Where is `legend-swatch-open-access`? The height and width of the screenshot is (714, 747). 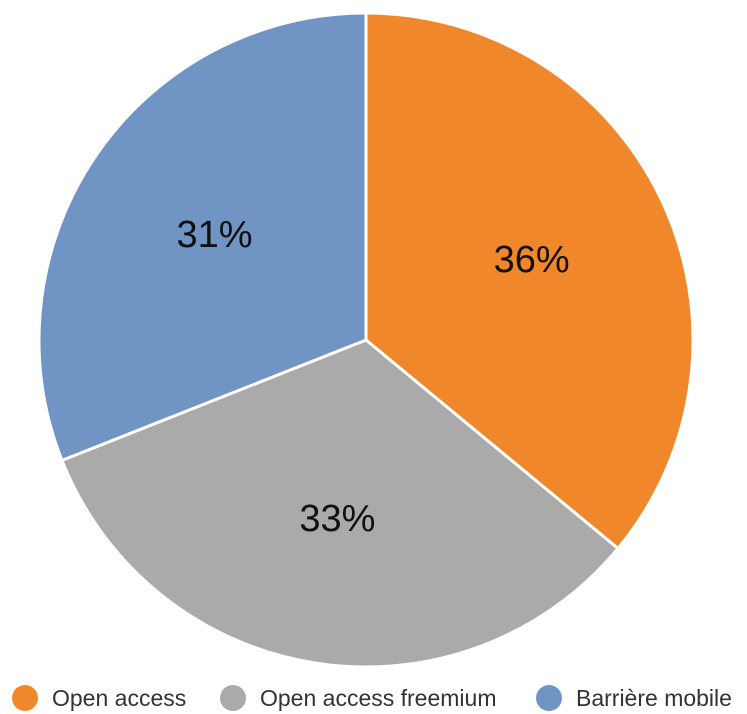
legend-swatch-open-access is located at coordinates (25, 698).